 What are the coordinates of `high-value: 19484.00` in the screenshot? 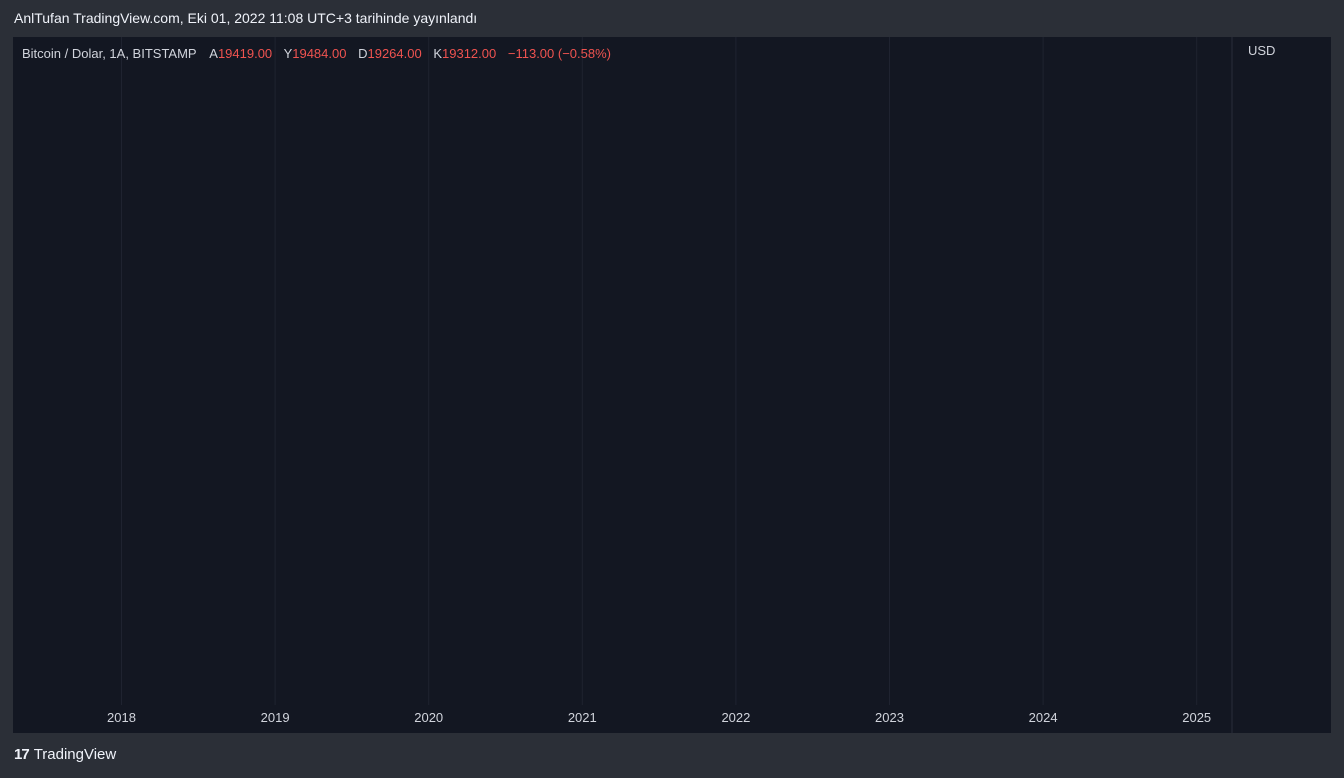 It's located at (319, 53).